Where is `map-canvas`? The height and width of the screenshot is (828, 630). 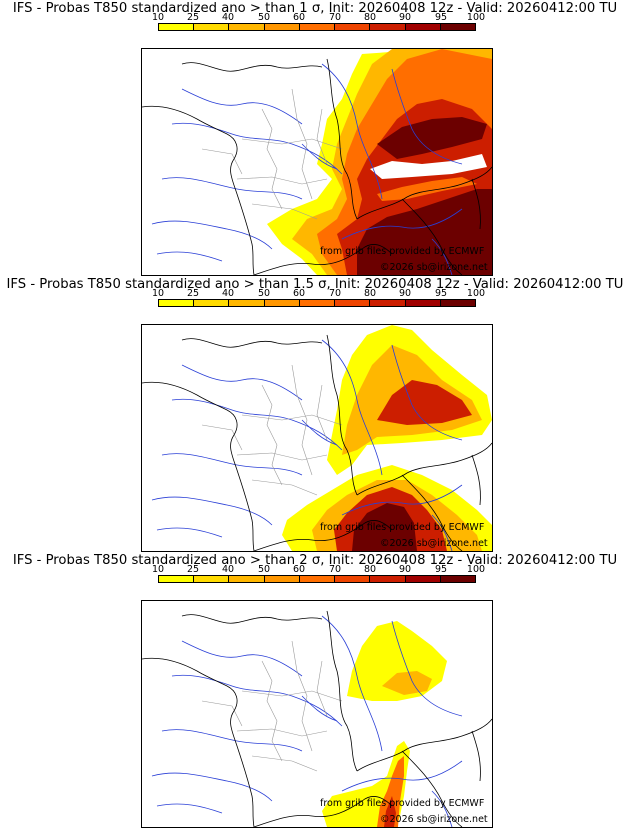 map-canvas is located at coordinates (317, 718).